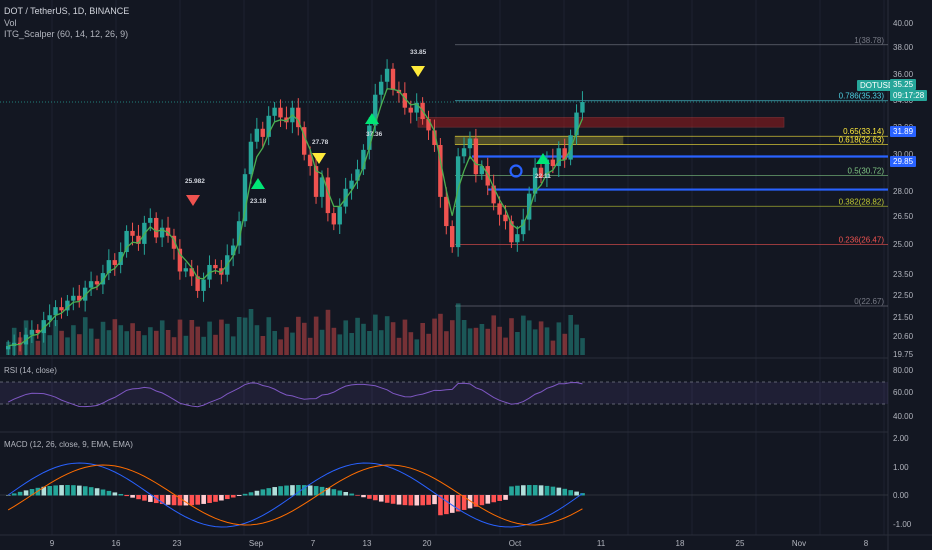  Describe the element at coordinates (539, 140) in the screenshot. I see `fib-zone` at that location.